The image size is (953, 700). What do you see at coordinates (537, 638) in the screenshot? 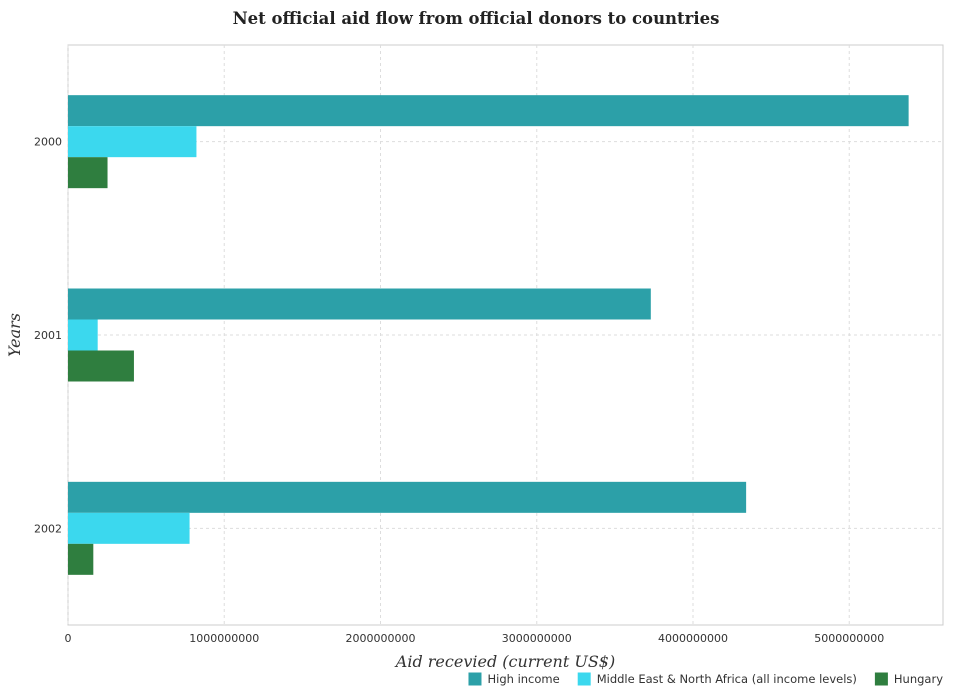
I see `x-tick-label: 3000000000` at bounding box center [537, 638].